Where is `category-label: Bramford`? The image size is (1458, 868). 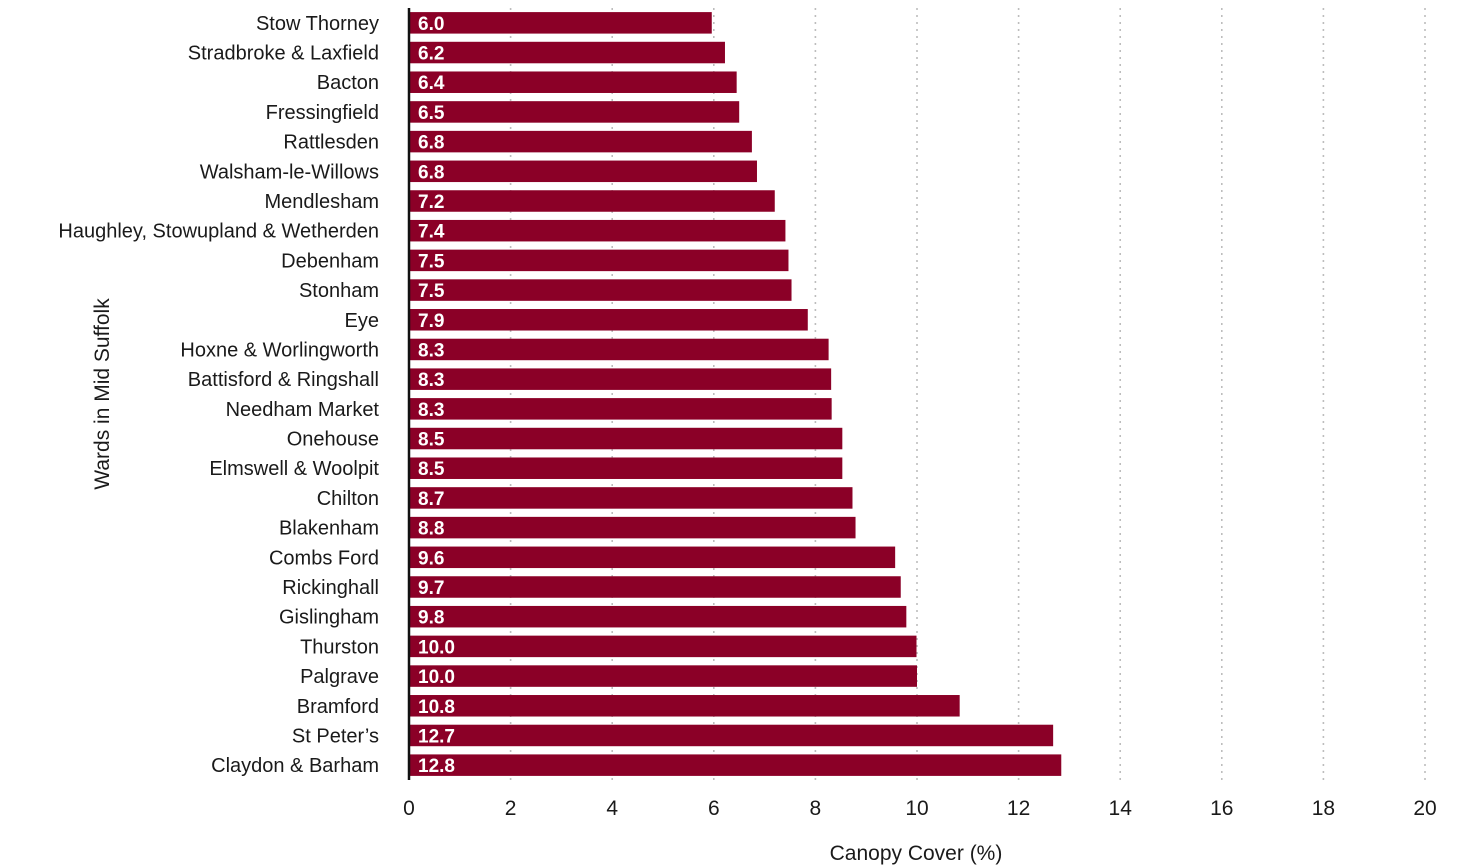
category-label: Bramford is located at coordinates (338, 707).